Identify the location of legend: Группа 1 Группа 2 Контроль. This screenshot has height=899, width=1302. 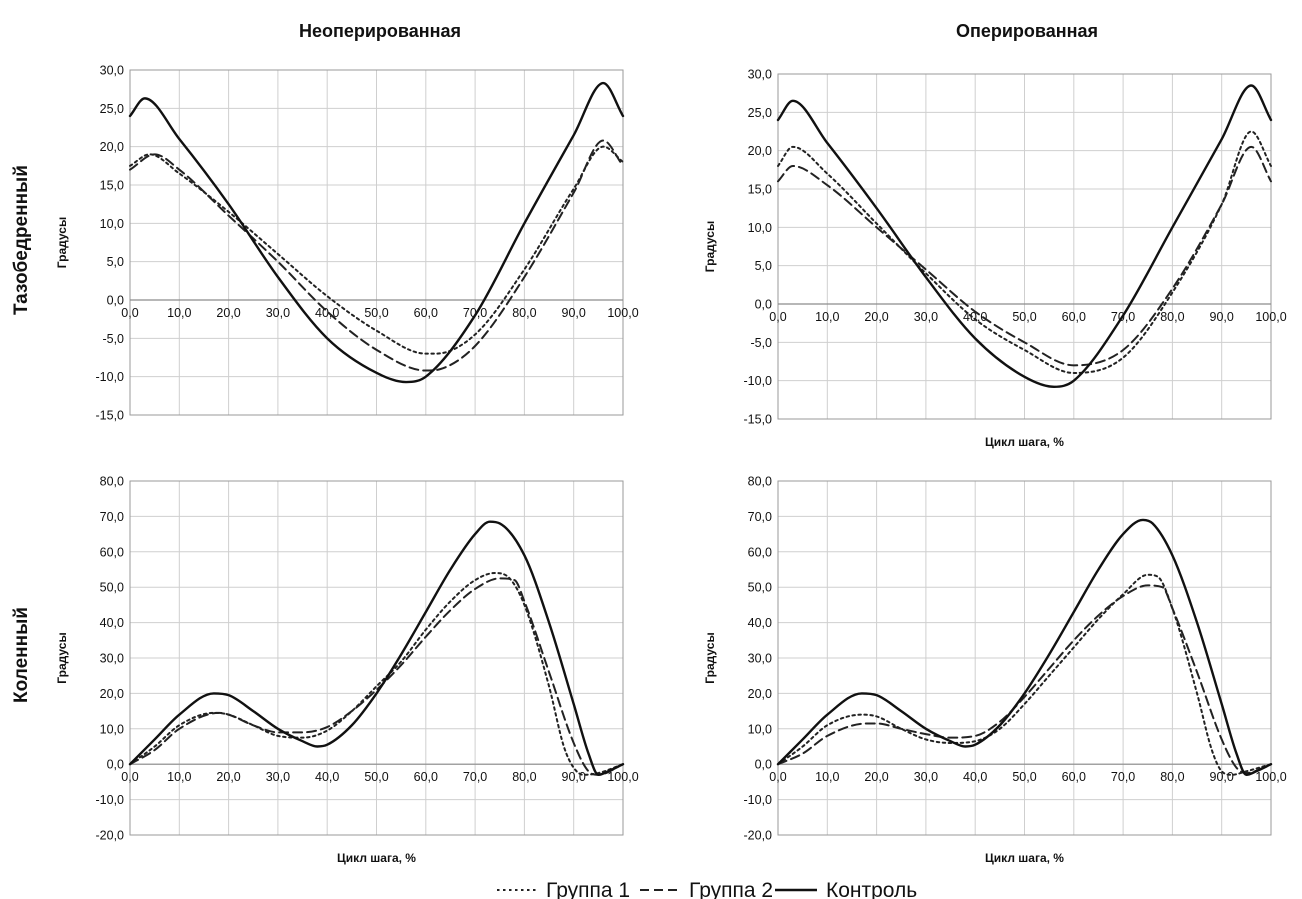
(707, 889).